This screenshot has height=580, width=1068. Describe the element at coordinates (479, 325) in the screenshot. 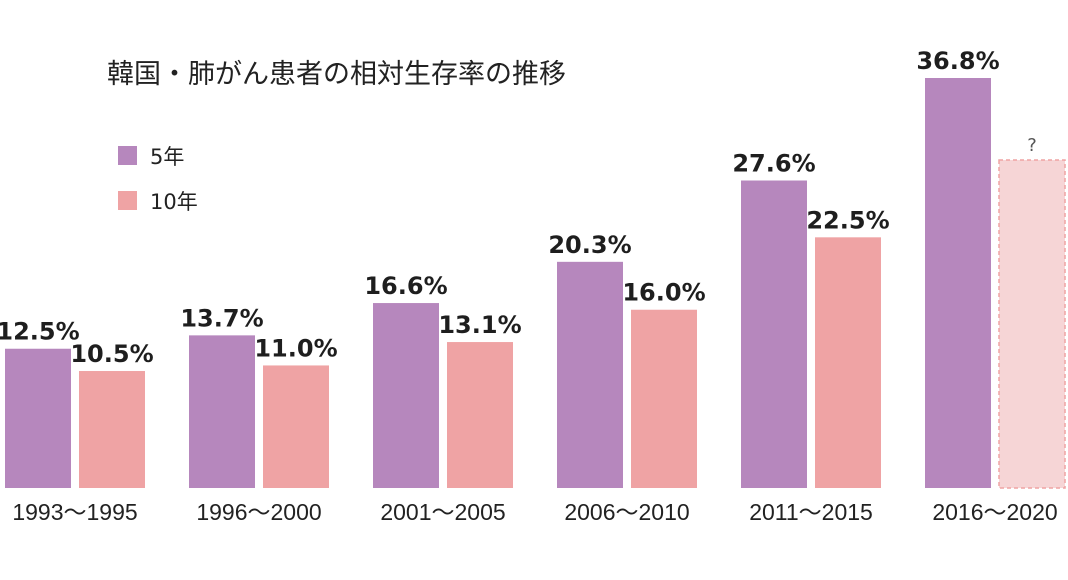

I see `value-label-10y-2: 13.1%` at that location.